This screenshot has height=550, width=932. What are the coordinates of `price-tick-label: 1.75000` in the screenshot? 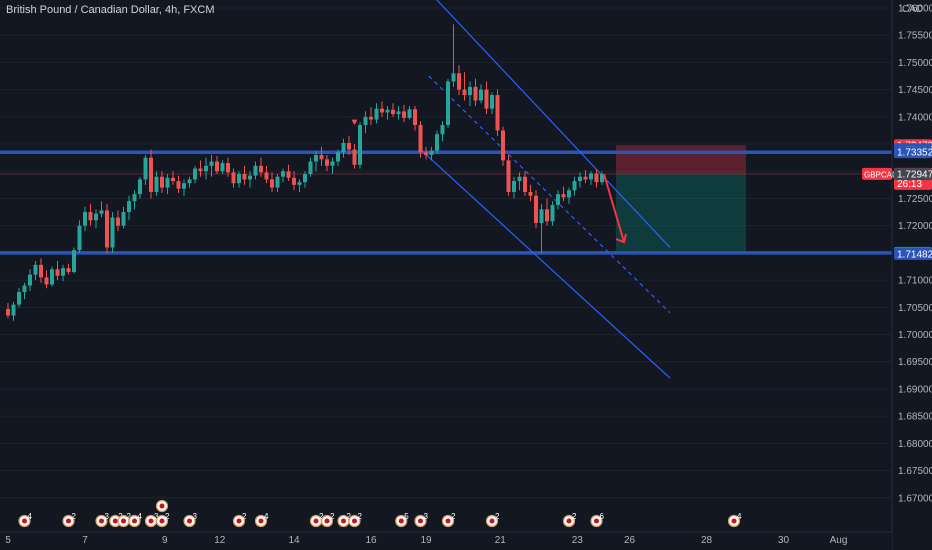 It's located at (915, 63).